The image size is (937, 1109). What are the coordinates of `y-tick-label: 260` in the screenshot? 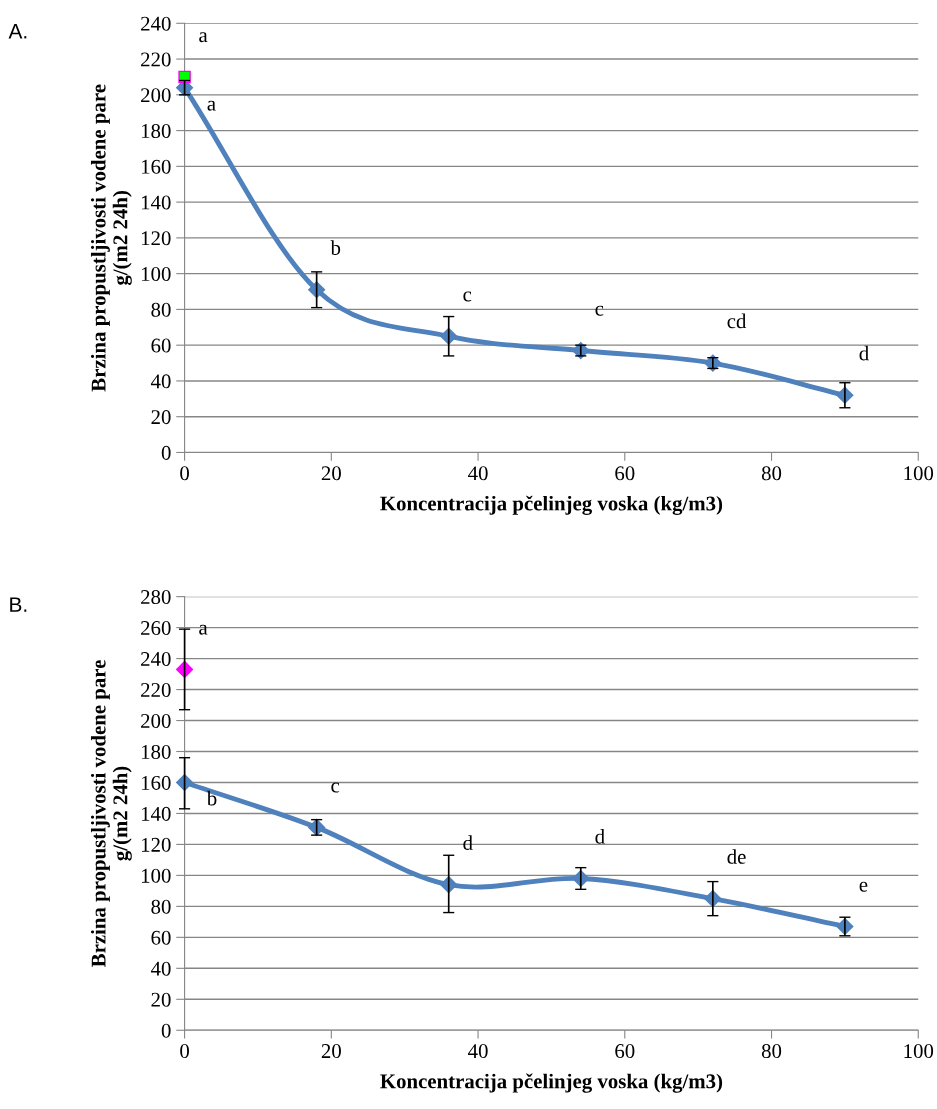 It's located at (156, 628).